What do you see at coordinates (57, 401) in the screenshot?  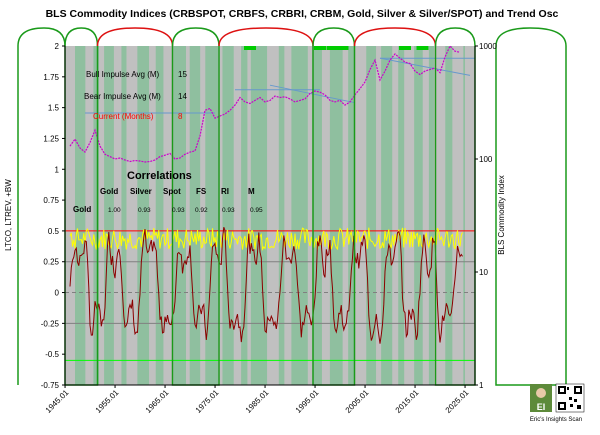 I see `x-tick-0: 1945.01` at bounding box center [57, 401].